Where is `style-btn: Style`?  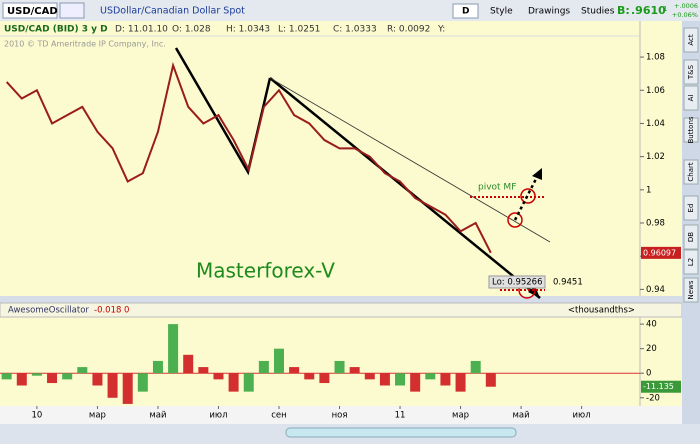
style-btn: Style is located at coordinates (501, 12).